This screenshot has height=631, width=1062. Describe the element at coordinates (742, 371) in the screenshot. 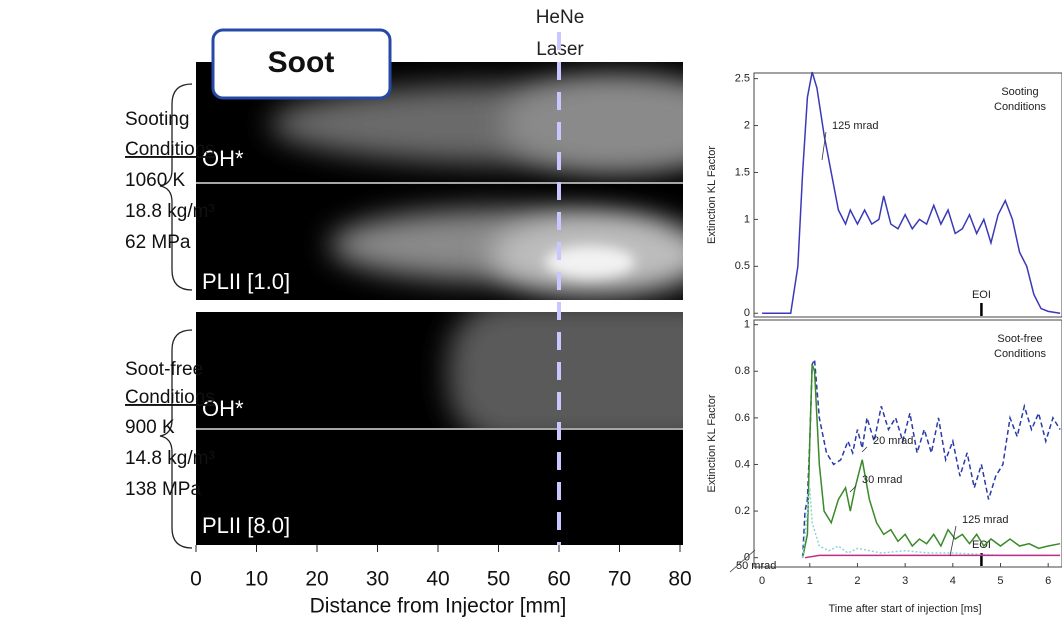

I see `y-tick-label: 0.8` at that location.